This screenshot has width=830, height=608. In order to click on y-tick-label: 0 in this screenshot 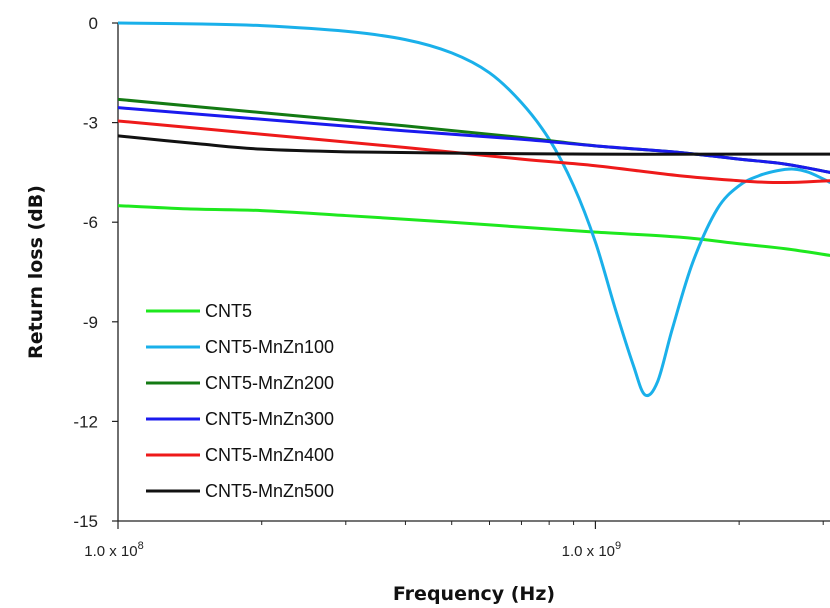, I will do `click(93, 23)`.